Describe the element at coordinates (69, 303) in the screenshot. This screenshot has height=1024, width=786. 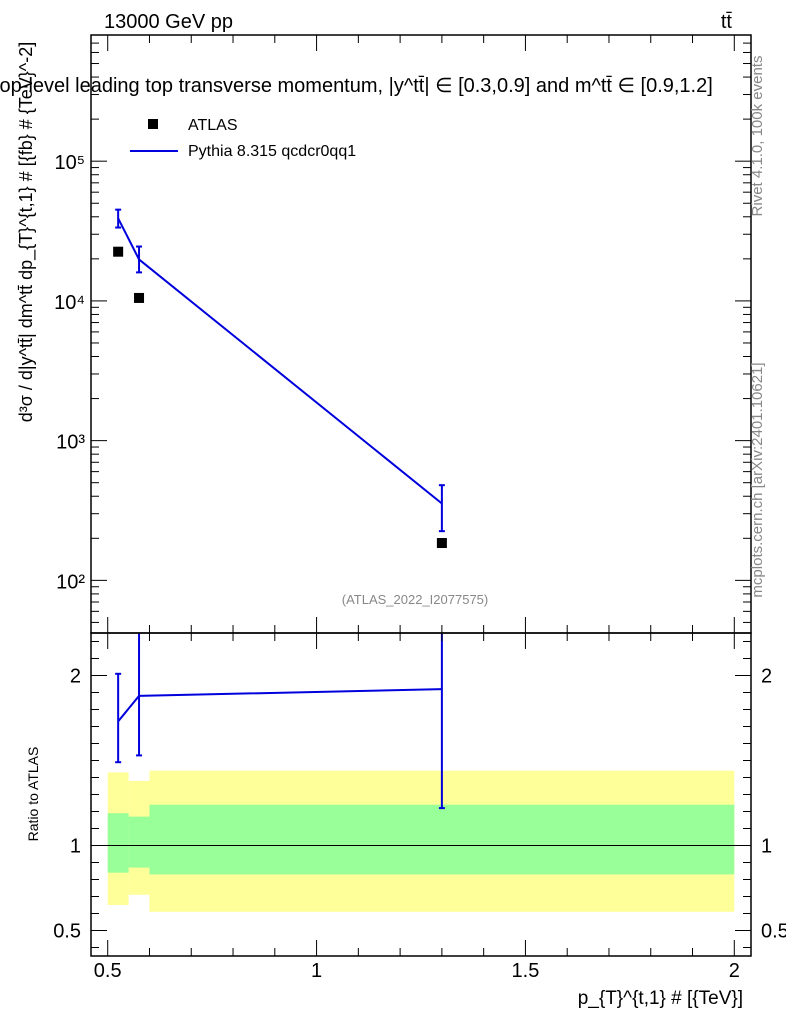
I see `main-y-tick-label-2: 10⁴` at that location.